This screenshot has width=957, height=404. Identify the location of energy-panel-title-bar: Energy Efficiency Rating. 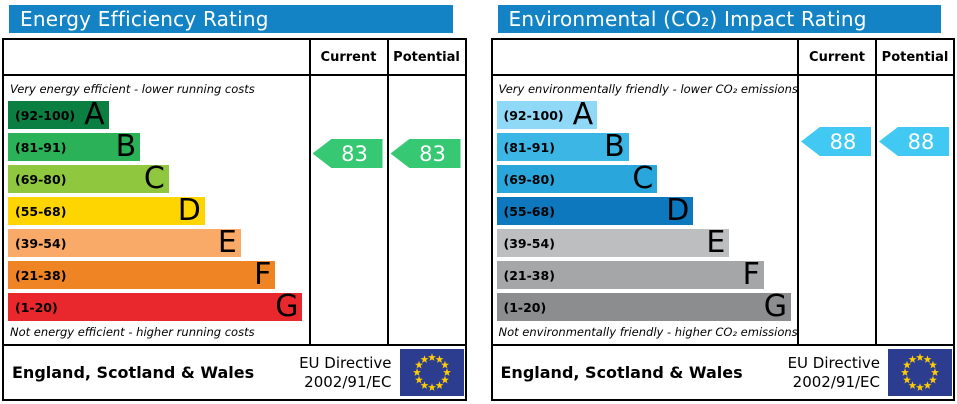
(231, 19).